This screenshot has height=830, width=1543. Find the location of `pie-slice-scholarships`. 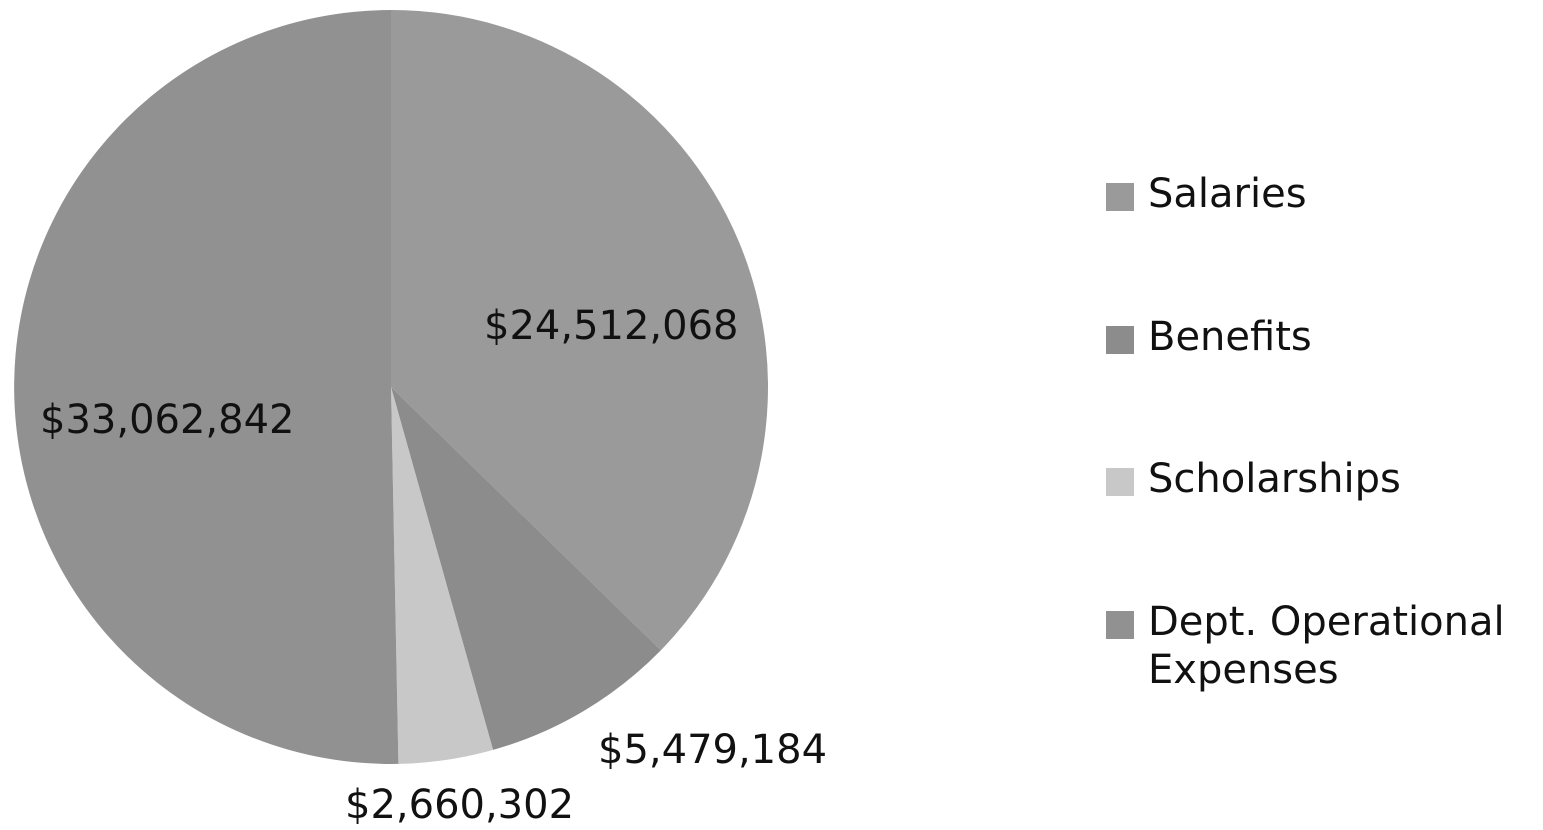

pie-slice-scholarships is located at coordinates (442, 575).